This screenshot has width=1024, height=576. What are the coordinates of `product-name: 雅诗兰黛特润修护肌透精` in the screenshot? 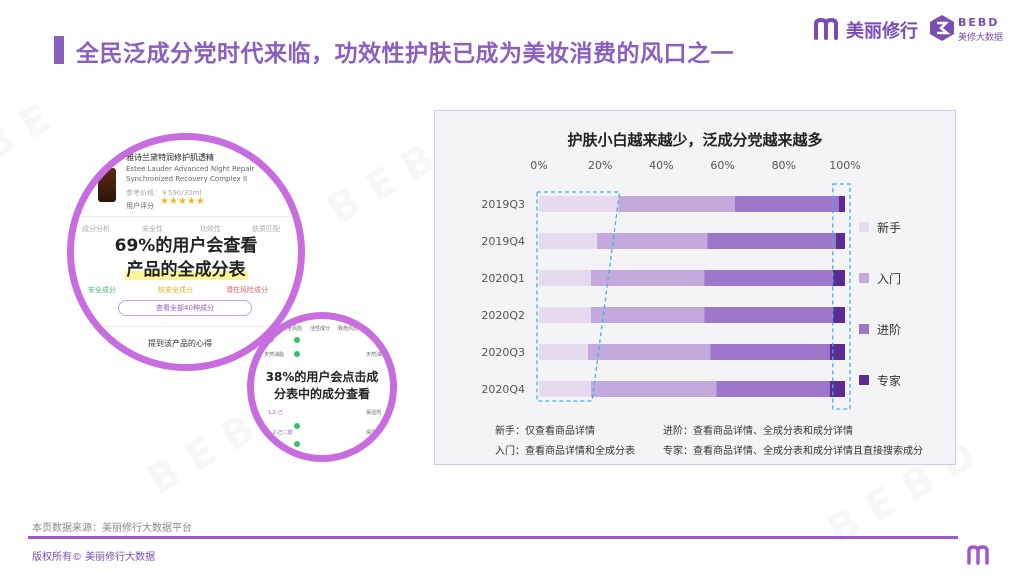 It's located at (170, 157).